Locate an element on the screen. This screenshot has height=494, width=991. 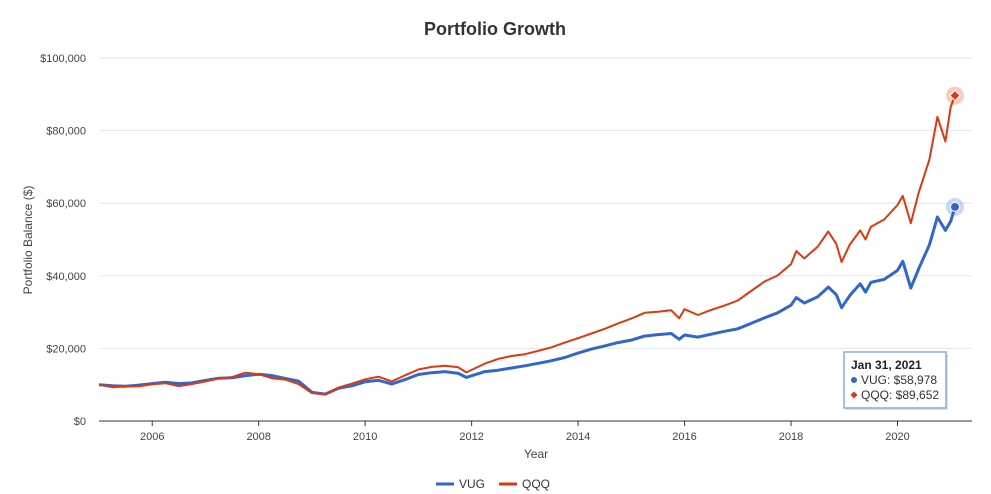
legend-item-vug: VUG is located at coordinates (460, 484).